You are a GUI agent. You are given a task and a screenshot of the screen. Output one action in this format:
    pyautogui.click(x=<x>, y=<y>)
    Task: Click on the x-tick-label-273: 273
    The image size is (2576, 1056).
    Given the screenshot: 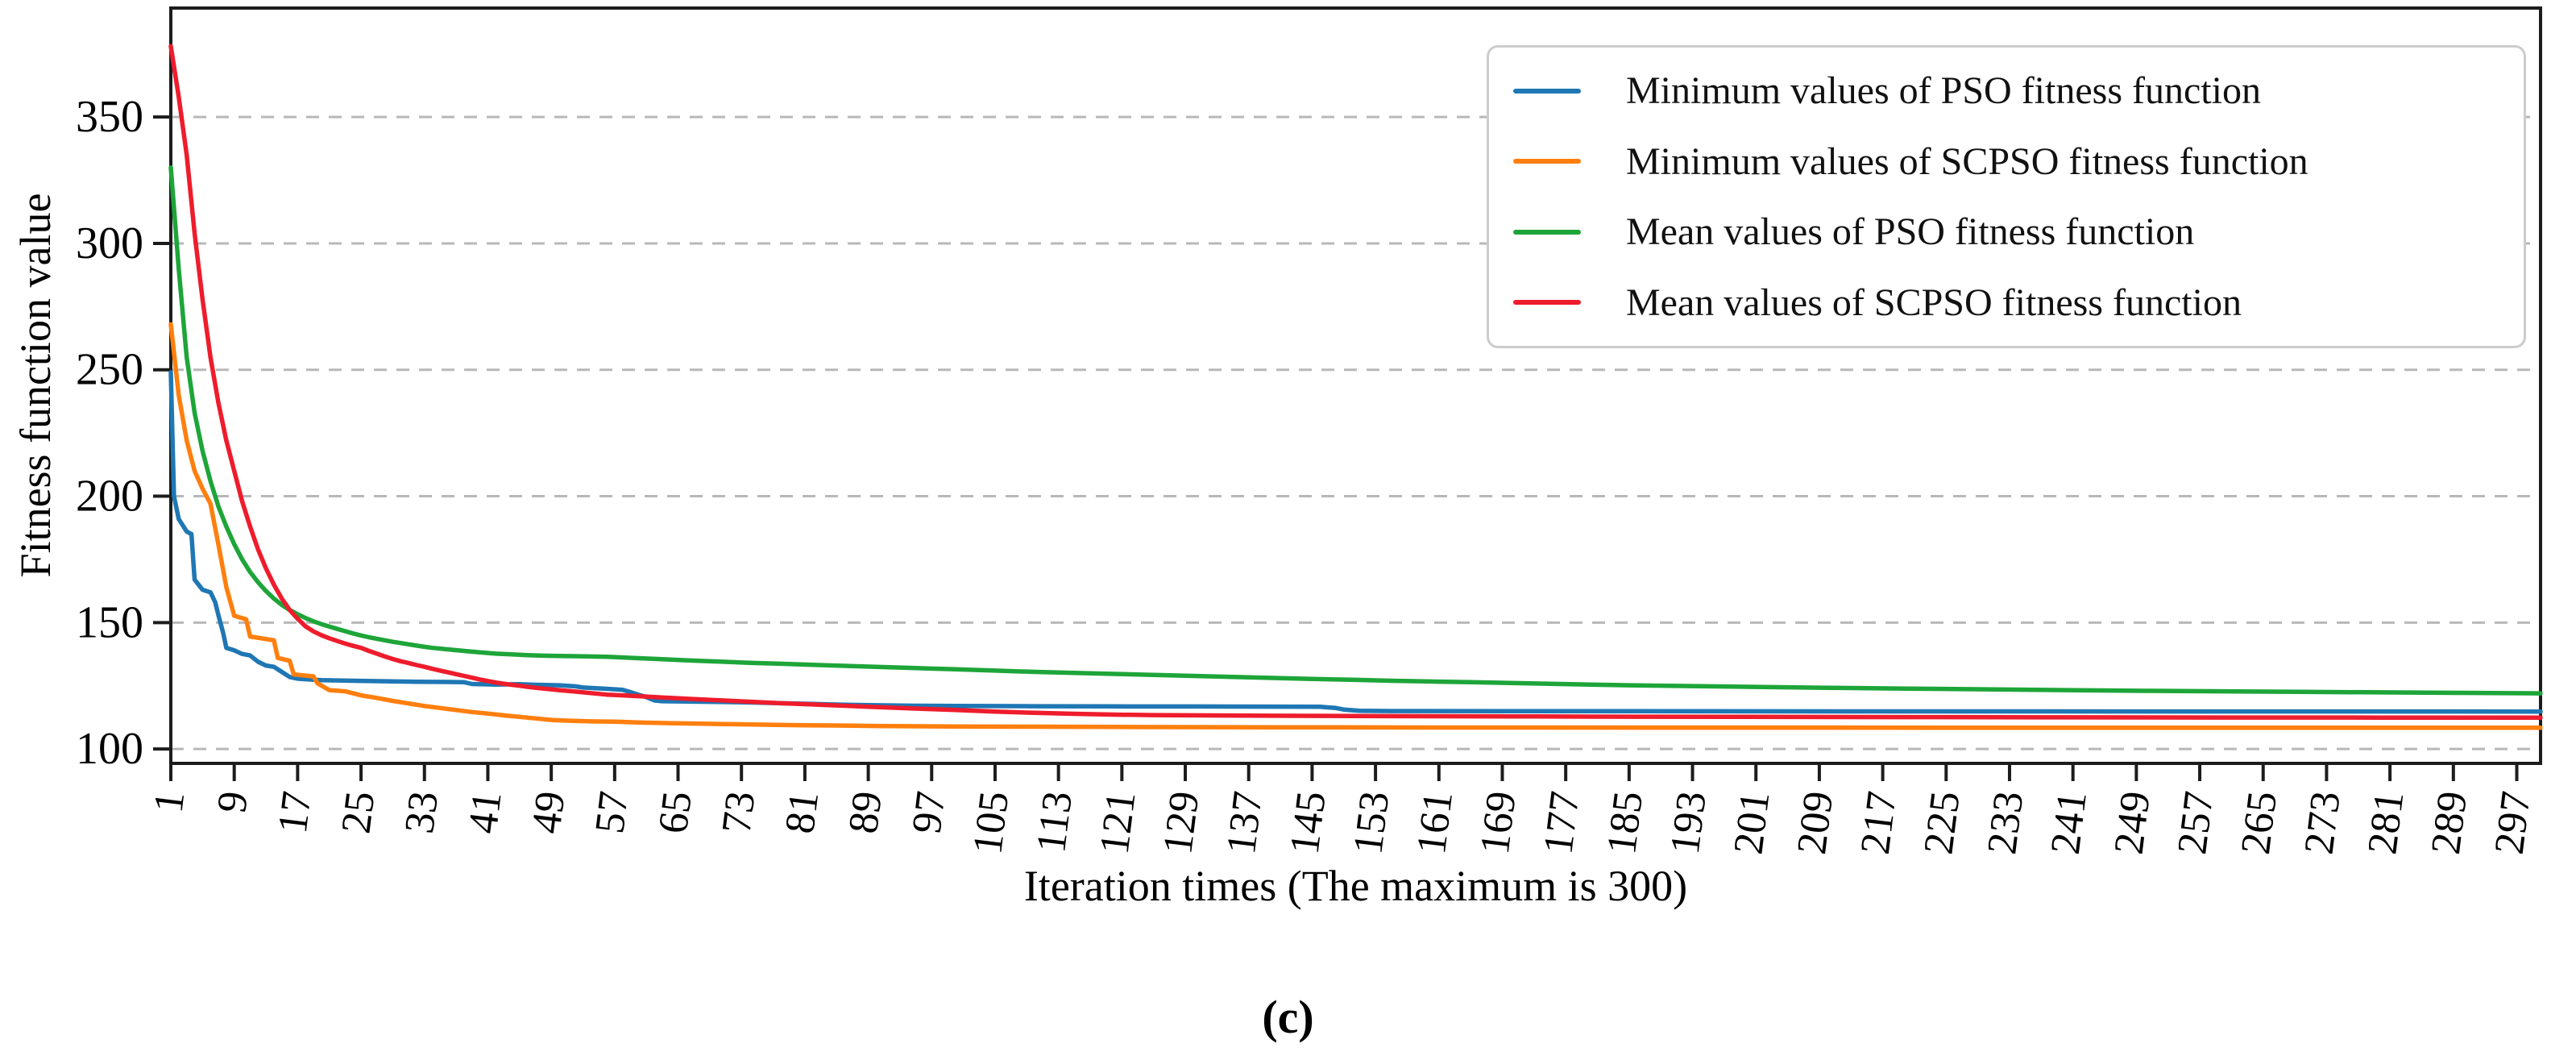 What is the action you would take?
    pyautogui.click(x=2323, y=823)
    